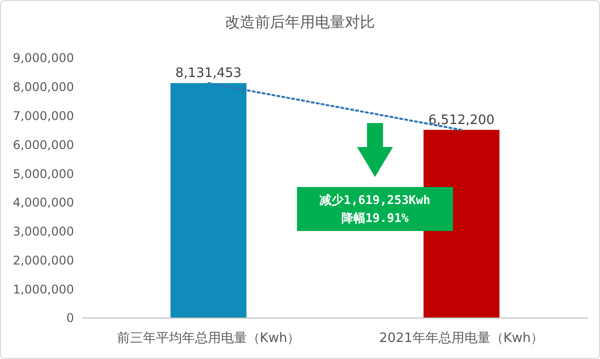 Image resolution: width=600 pixels, height=359 pixels. I want to click on y-tick-label: 3,000,000, so click(43, 231).